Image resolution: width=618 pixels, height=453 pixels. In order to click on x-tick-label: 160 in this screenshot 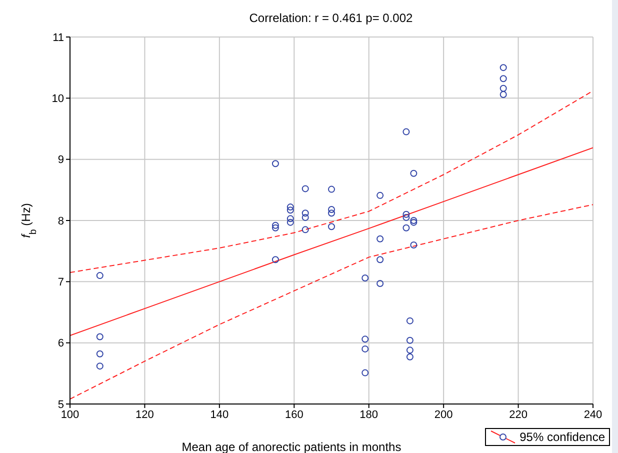, I will do `click(294, 414)`.